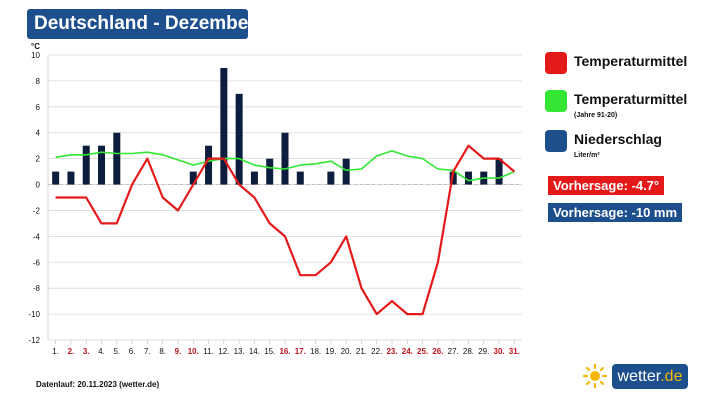 The image size is (717, 403). Describe the element at coordinates (116, 351) in the screenshot. I see `x-tick-label: 5.` at that location.